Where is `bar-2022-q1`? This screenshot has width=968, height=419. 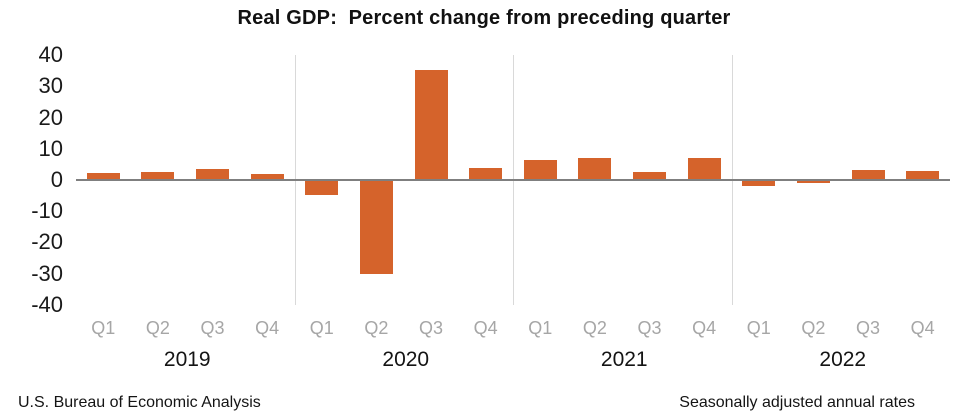 bar-2022-q1 is located at coordinates (759, 183).